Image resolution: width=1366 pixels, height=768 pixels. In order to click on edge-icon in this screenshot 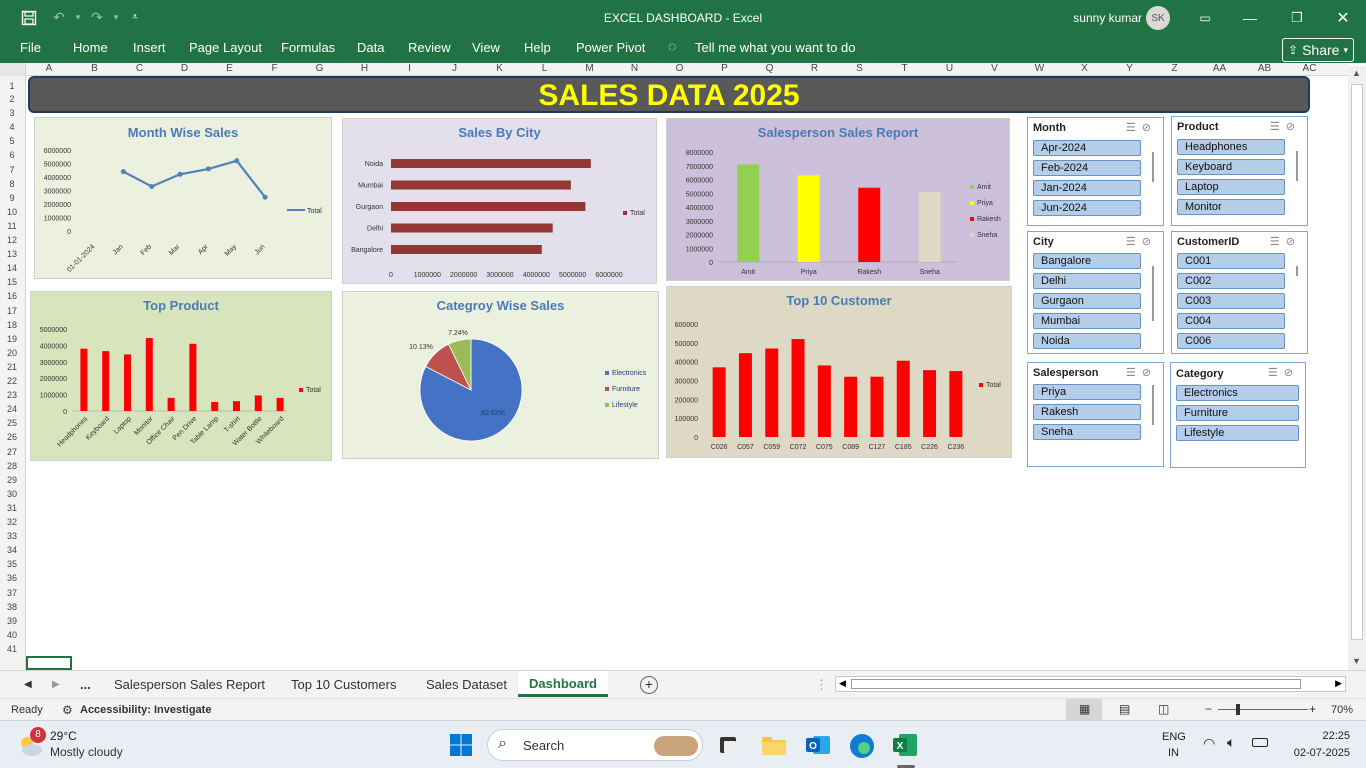, I will do `click(862, 746)`.